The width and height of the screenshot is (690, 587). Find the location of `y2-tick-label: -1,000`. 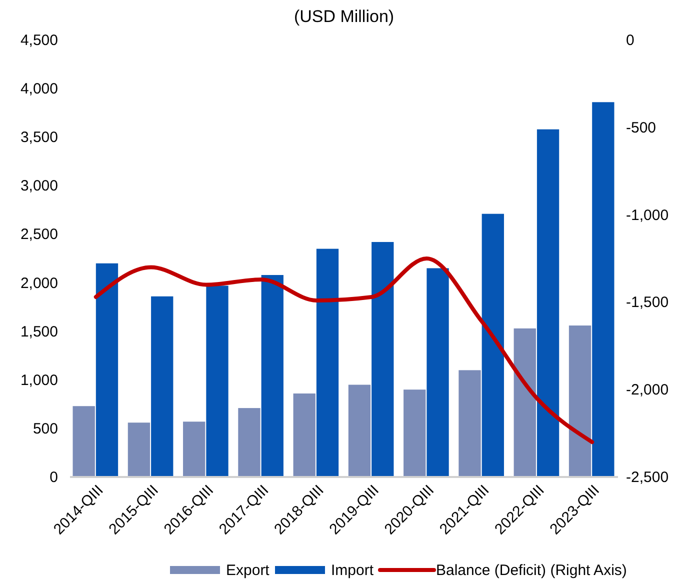

y2-tick-label: -1,000 is located at coordinates (647, 215).